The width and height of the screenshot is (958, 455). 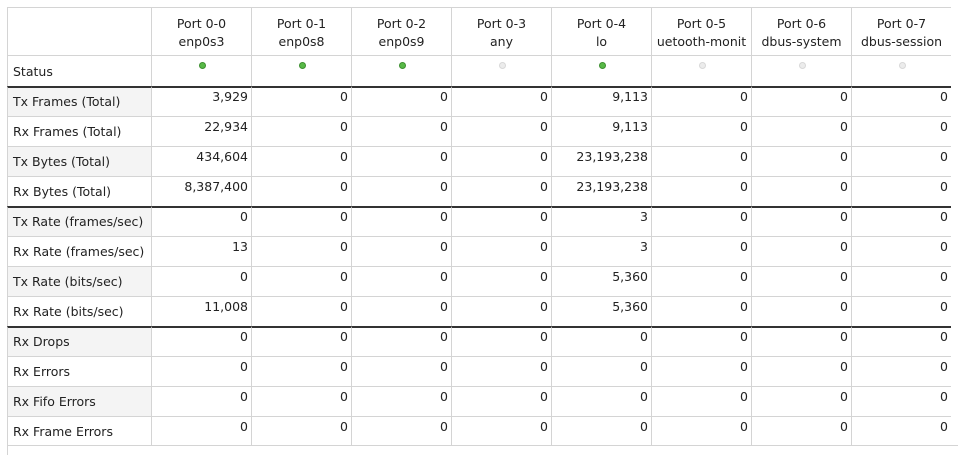 What do you see at coordinates (79, 101) in the screenshot?
I see `row-label: Tx Frames (Total)` at bounding box center [79, 101].